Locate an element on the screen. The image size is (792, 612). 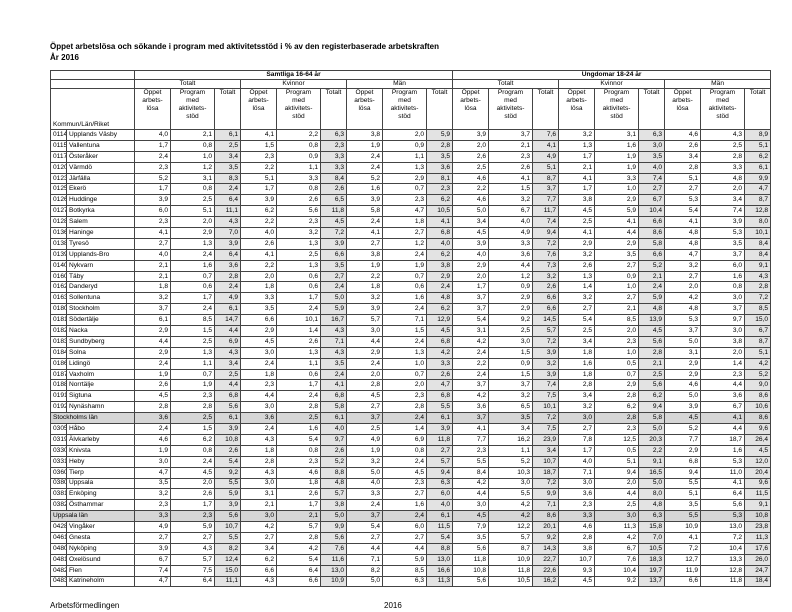
cell-value: 6,4 is located at coordinates (227, 200).